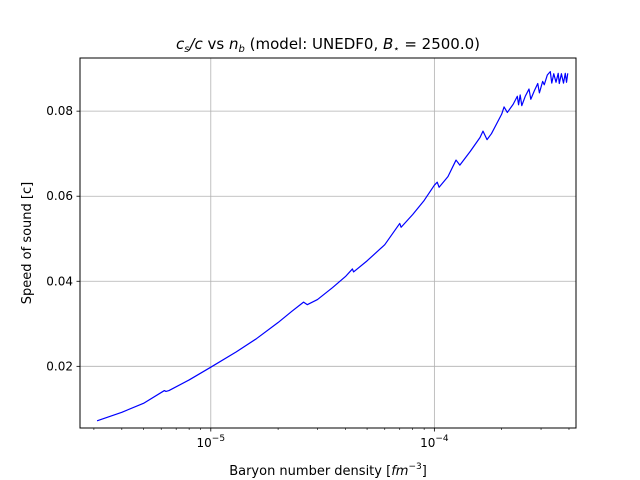  What do you see at coordinates (59, 281) in the screenshot?
I see `y-tick-label: 0.04` at bounding box center [59, 281].